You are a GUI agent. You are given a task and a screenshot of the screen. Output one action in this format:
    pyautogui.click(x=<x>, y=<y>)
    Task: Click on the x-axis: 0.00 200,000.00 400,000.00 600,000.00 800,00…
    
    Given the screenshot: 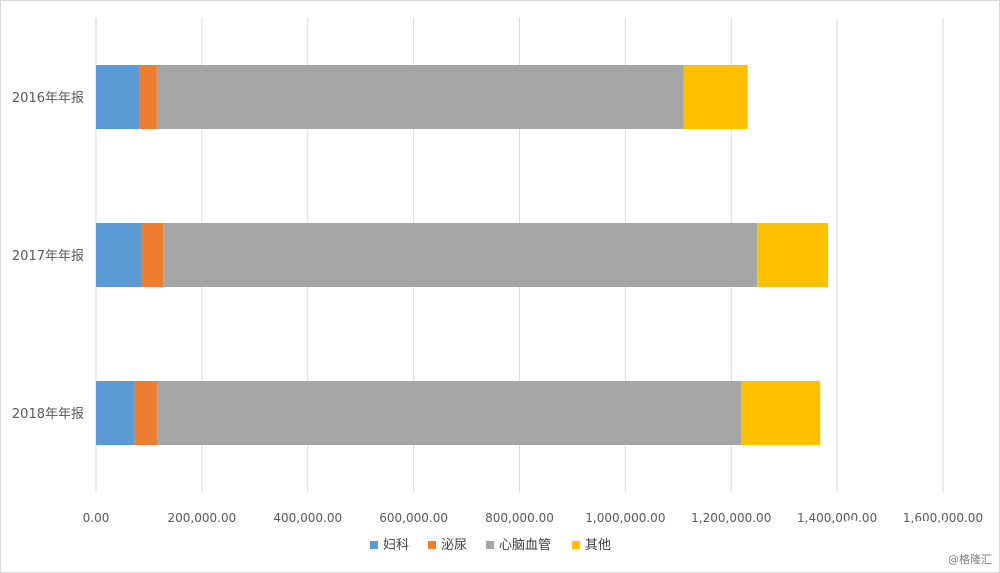 What is the action you would take?
    pyautogui.click(x=533, y=518)
    